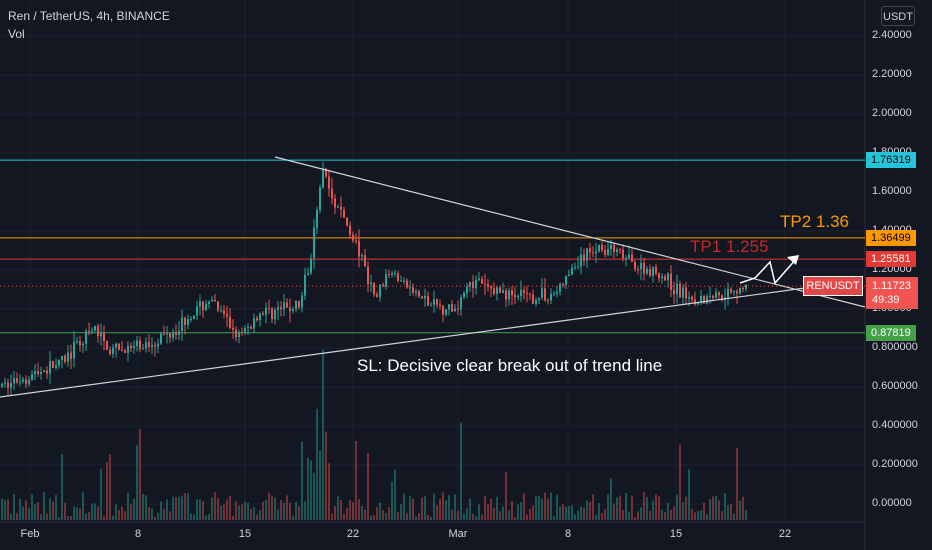 Image resolution: width=932 pixels, height=550 pixels. What do you see at coordinates (30, 534) in the screenshot?
I see `time-tick: Feb` at bounding box center [30, 534].